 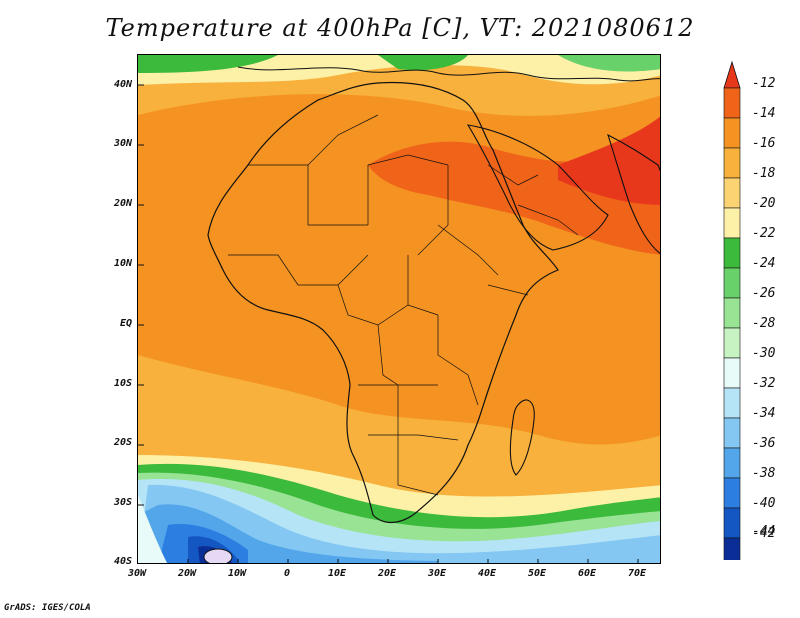 What do you see at coordinates (764, 503) in the screenshot?
I see `colorbar-label-minus40: -40` at bounding box center [764, 503].